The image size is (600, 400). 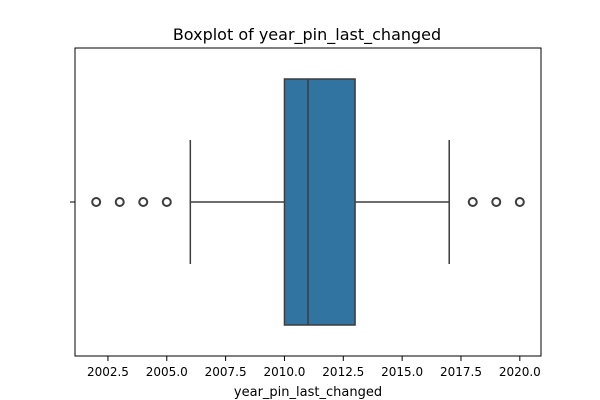 I want to click on x-tick-label: 2007.5, so click(x=226, y=372).